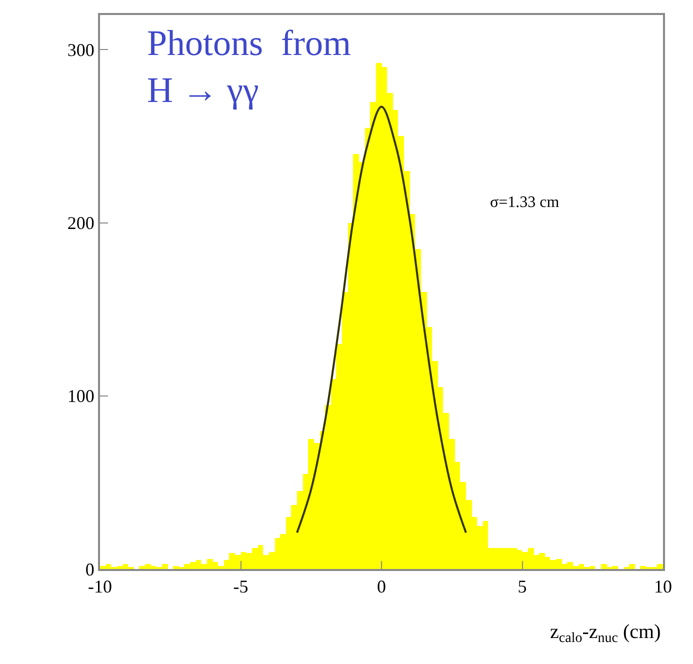 The image size is (693, 664). I want to click on annotation: σ=1.33 cm, so click(525, 202).